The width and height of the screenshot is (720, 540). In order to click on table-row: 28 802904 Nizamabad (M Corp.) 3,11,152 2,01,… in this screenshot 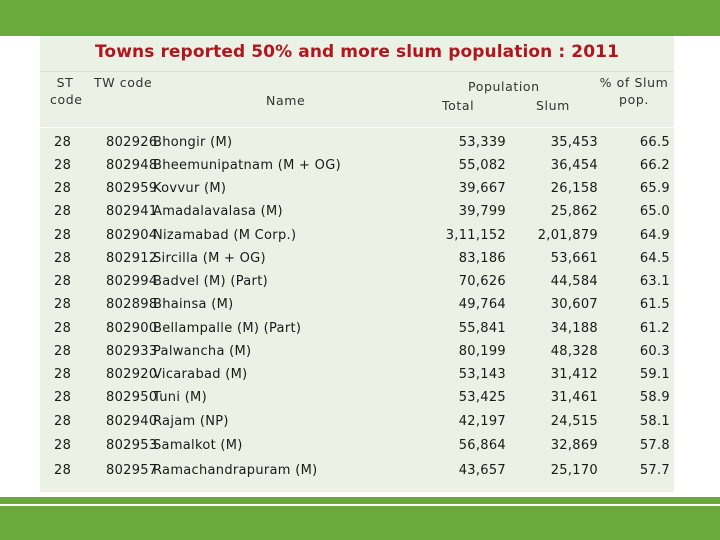, I will do `click(357, 236)`.